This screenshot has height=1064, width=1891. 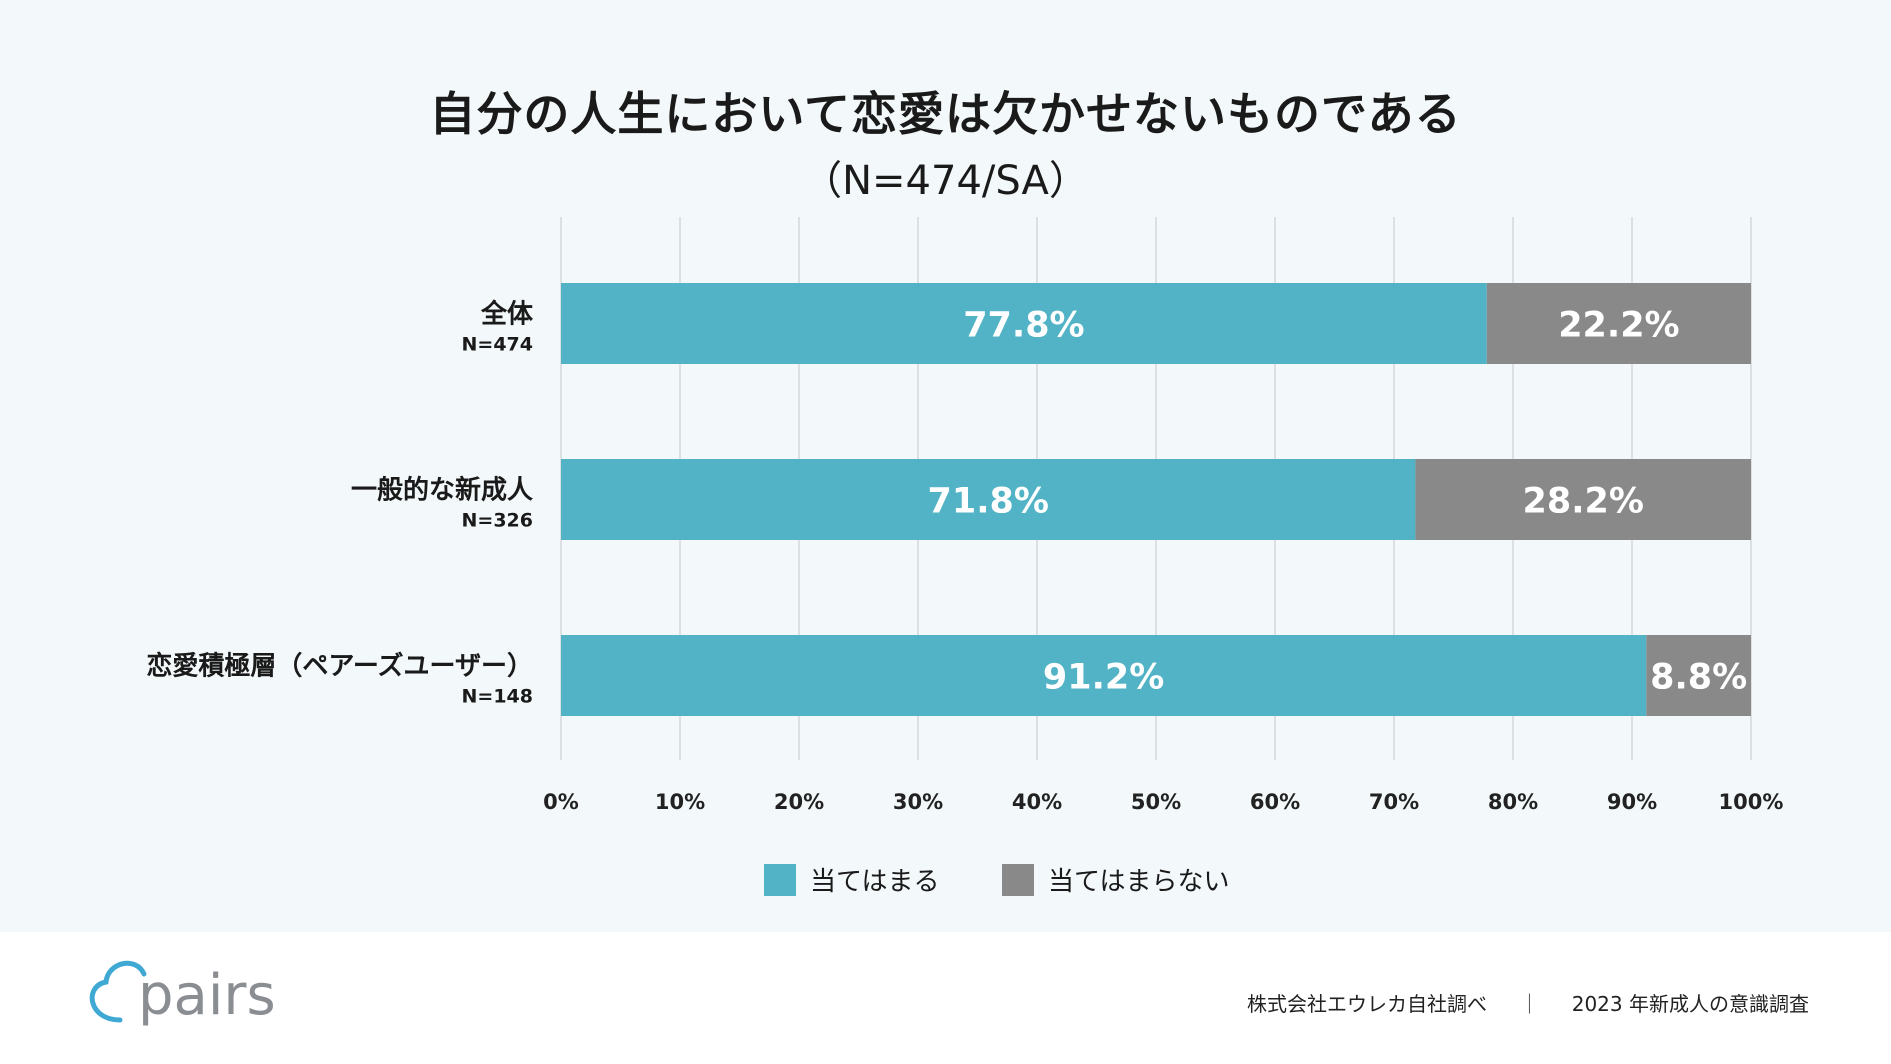 I want to click on legend: 当てはまる 当てはまらない, so click(x=996, y=880).